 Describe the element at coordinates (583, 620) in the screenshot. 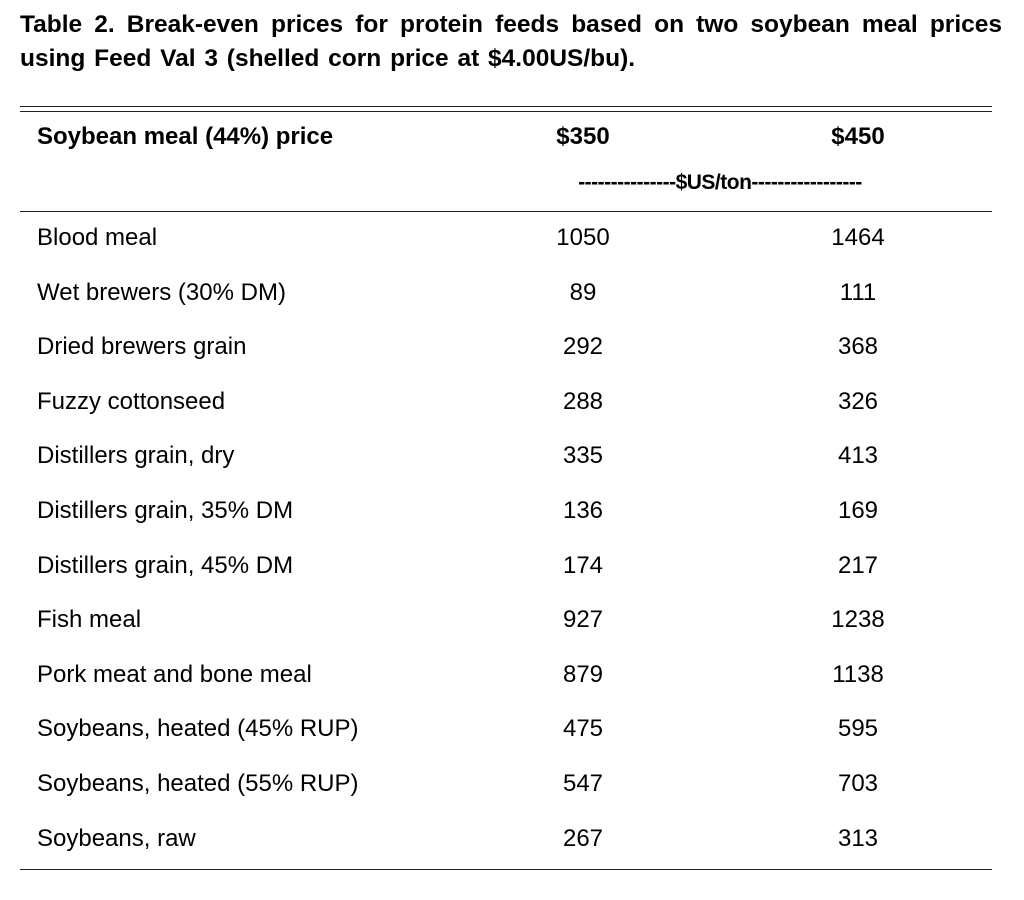

I see `price-cell: 927` at that location.